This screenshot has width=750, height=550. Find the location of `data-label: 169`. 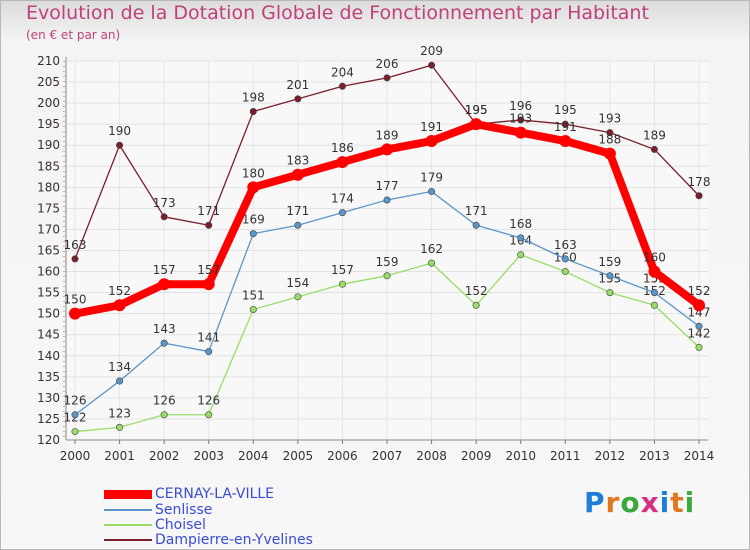

data-label: 169 is located at coordinates (253, 220).